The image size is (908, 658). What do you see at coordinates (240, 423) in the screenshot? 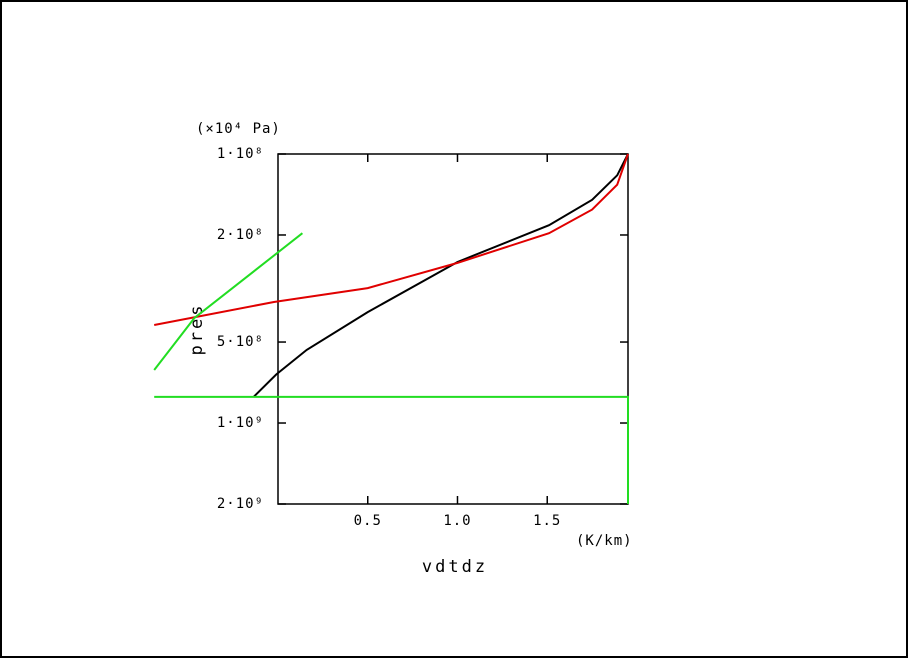
I see `y-tick-label: 1·10⁹` at bounding box center [240, 423].